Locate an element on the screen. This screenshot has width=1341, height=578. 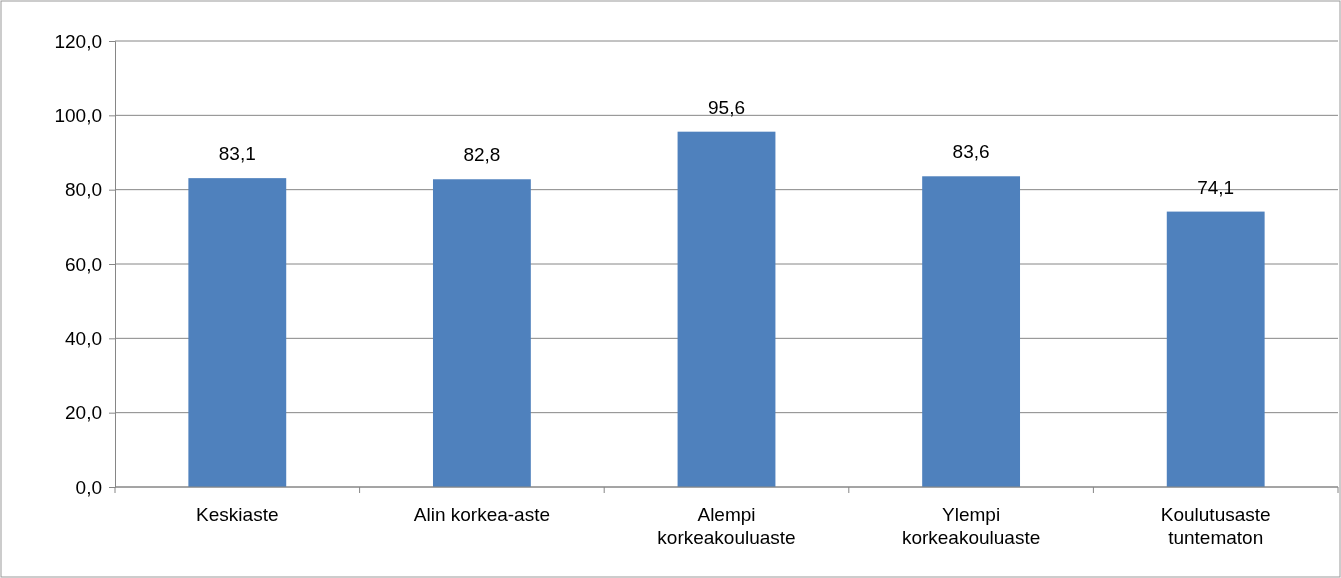
data-label: 82,8 is located at coordinates (482, 155).